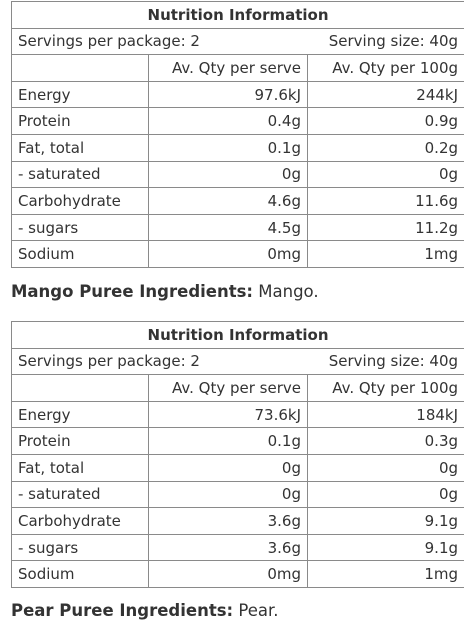 The width and height of the screenshot is (464, 630). What do you see at coordinates (122, 610) in the screenshot?
I see `ingredients-label: Pear Puree Ingredients:` at bounding box center [122, 610].